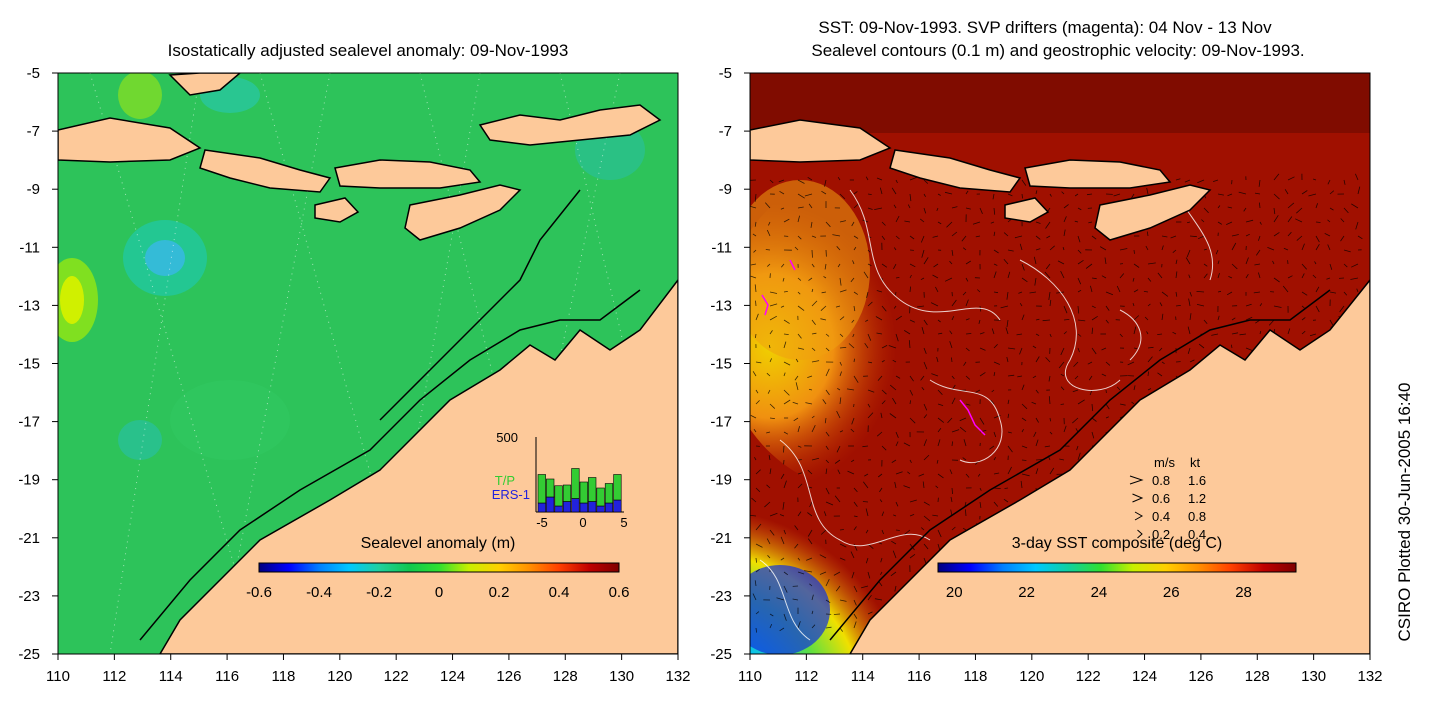  I want to click on left-colorbar-tick-3: 0, so click(439, 592).